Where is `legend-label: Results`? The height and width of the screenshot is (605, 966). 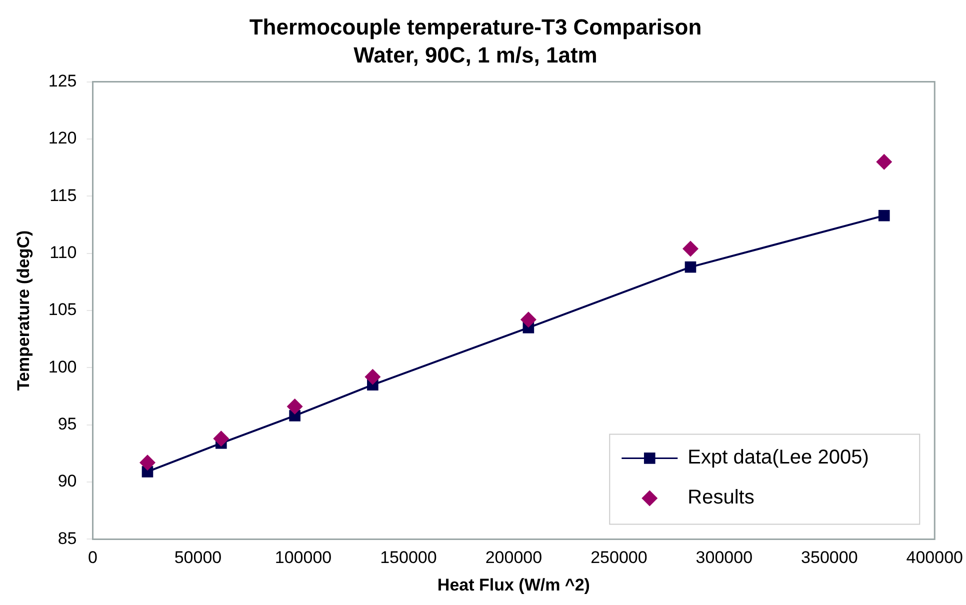 legend-label: Results is located at coordinates (721, 497).